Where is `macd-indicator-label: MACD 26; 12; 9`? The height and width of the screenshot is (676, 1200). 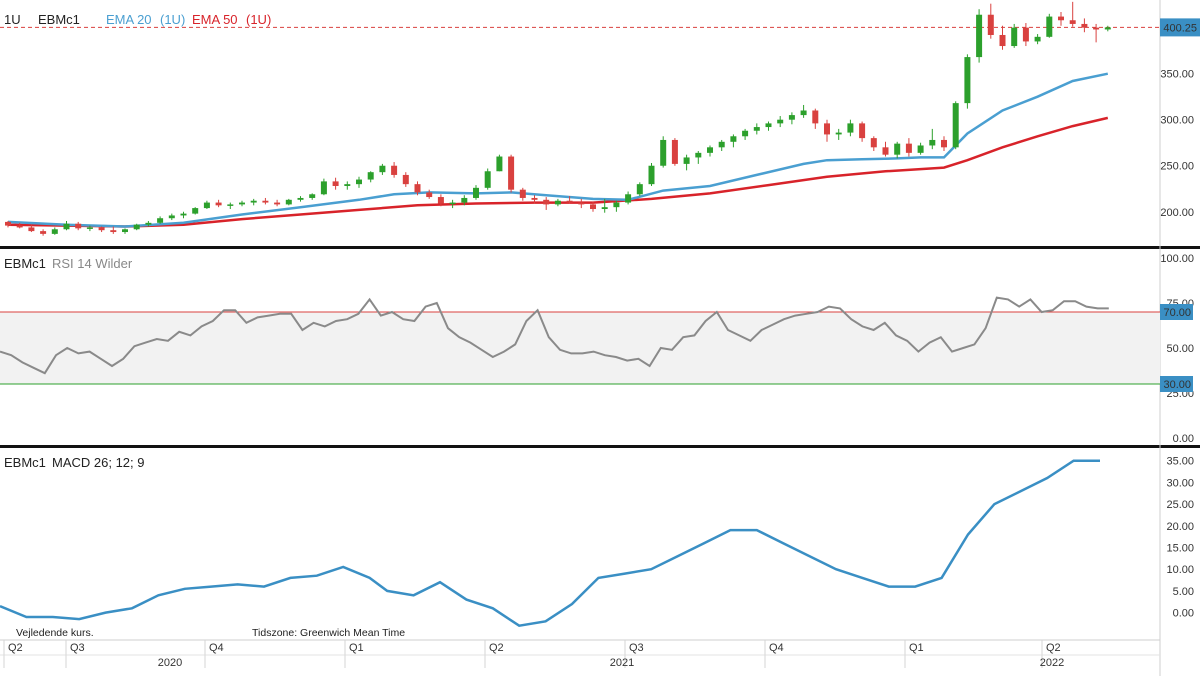 macd-indicator-label: MACD 26; 12; 9 is located at coordinates (98, 462).